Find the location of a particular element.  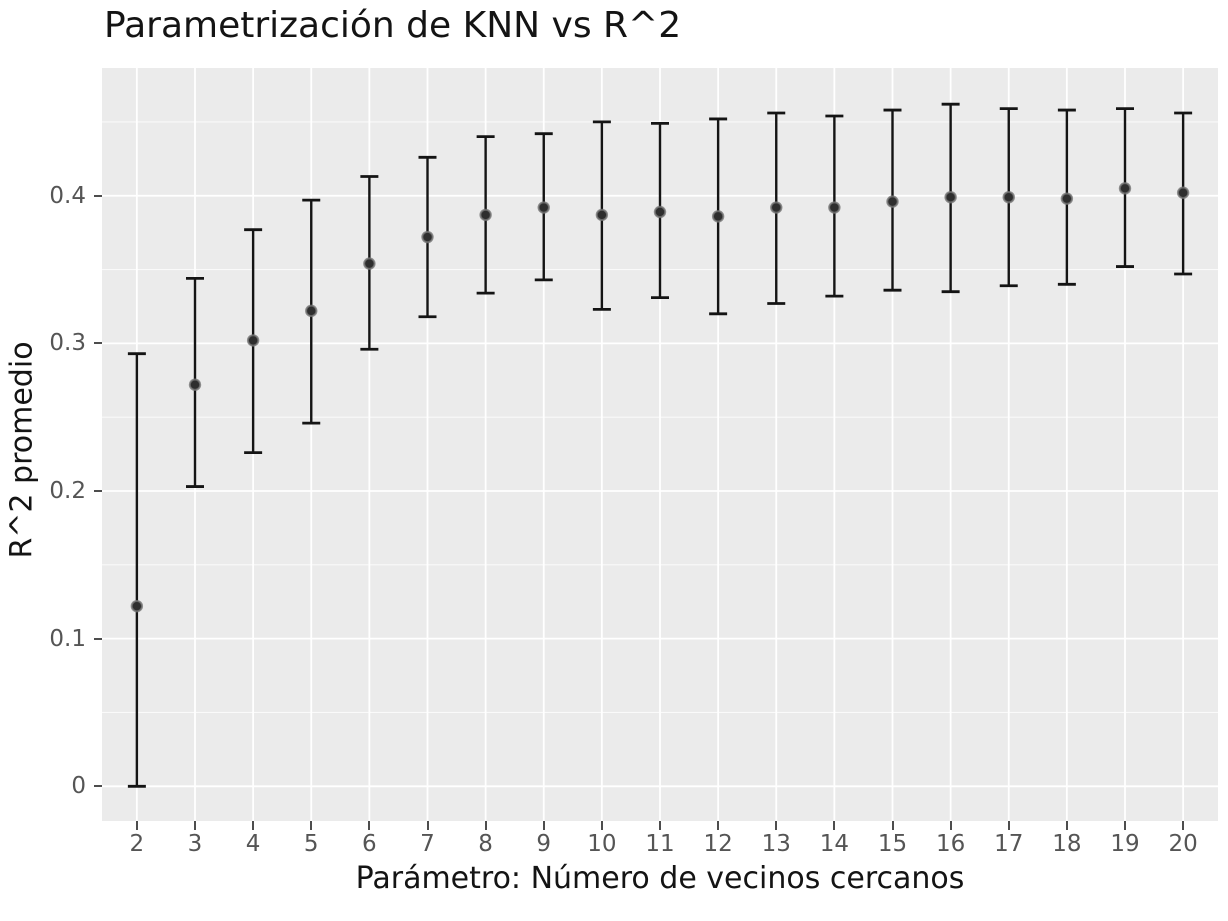

x-tick-label: 15 is located at coordinates (892, 844).